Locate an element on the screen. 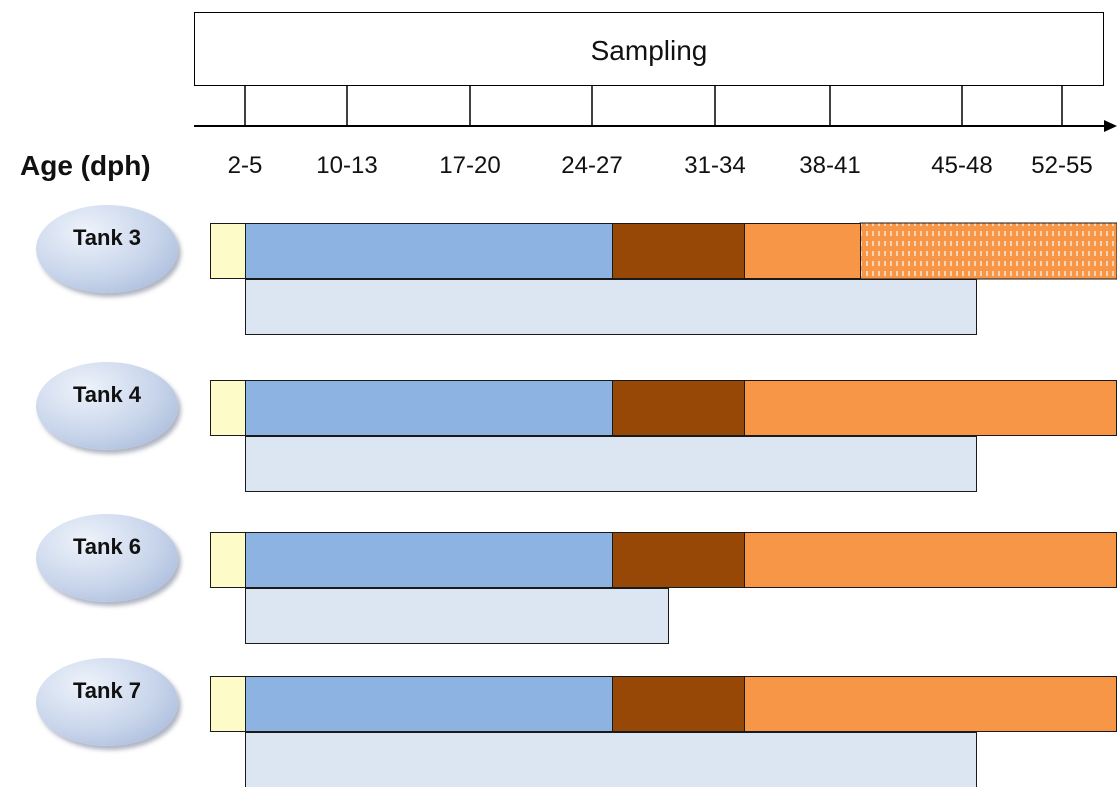  age-tick-label: 45-48 is located at coordinates (962, 165).